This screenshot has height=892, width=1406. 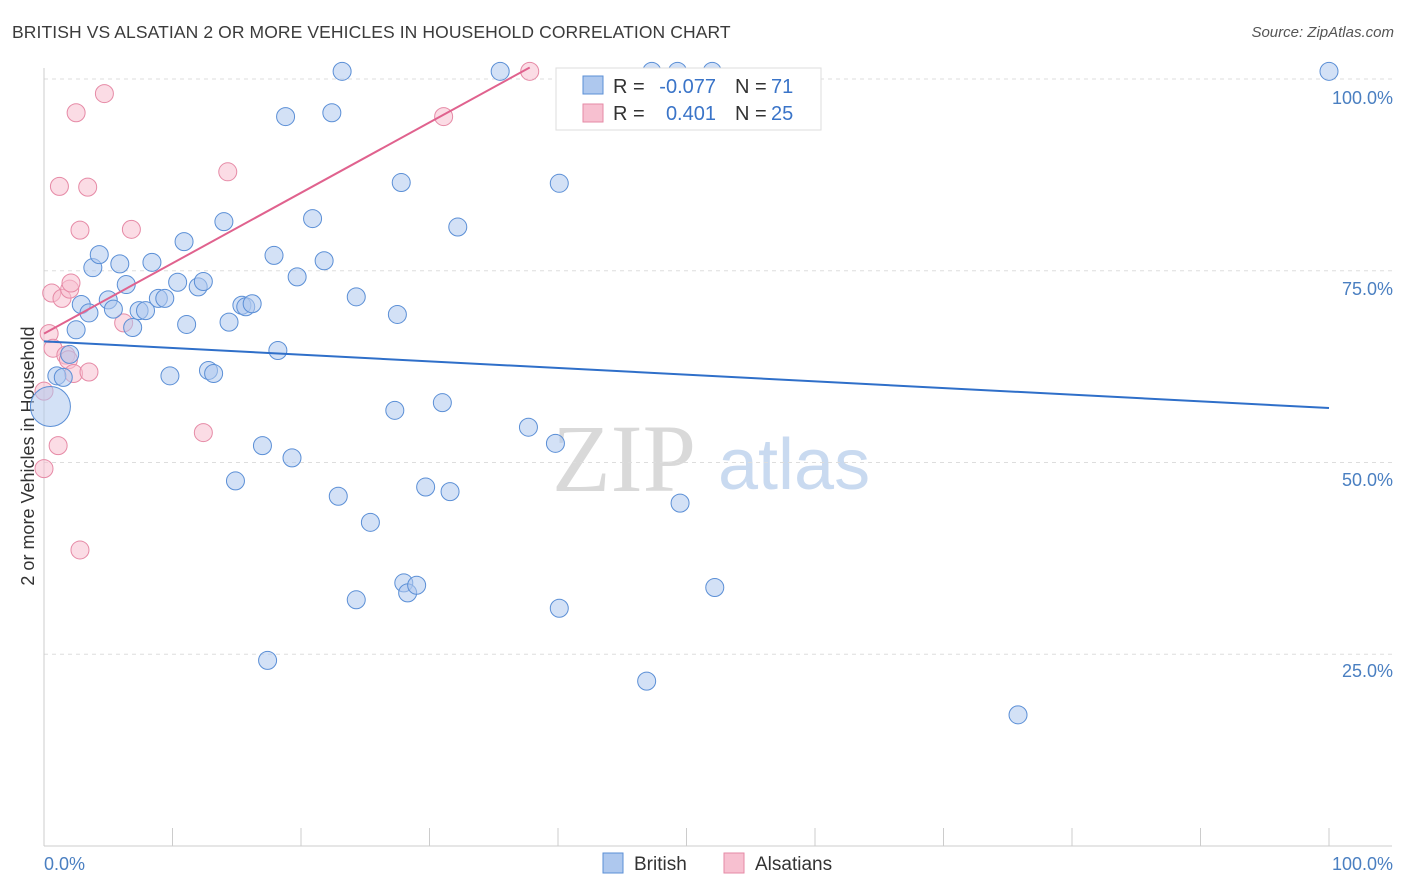 I want to click on legend-label-british: British, so click(x=660, y=864).